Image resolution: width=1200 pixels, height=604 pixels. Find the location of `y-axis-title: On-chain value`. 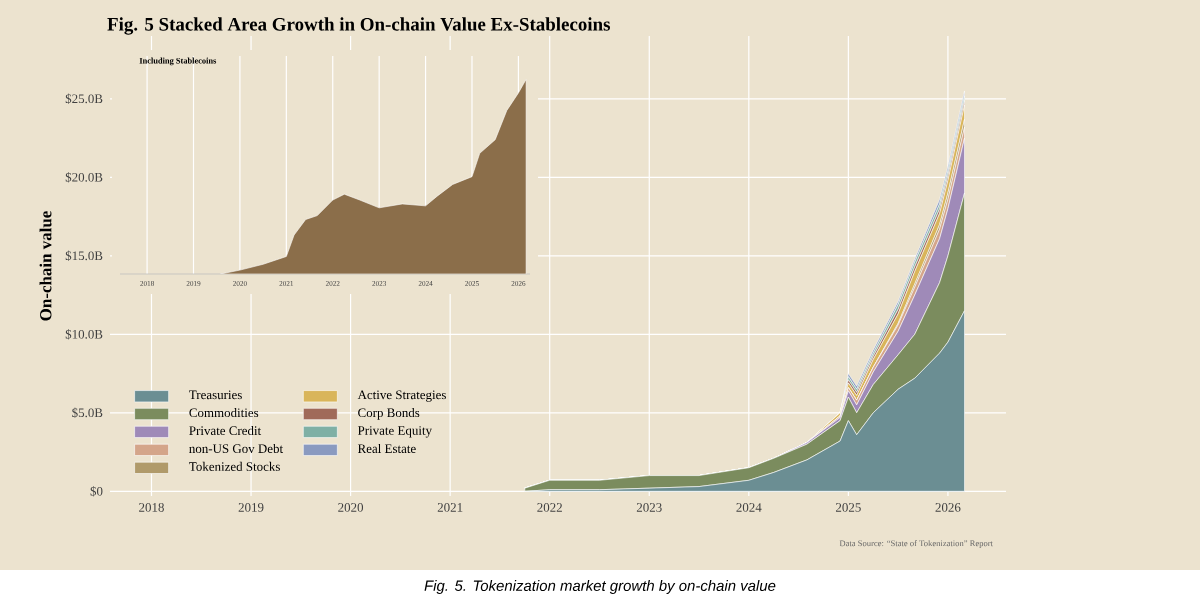

y-axis-title: On-chain value is located at coordinates (45, 266).